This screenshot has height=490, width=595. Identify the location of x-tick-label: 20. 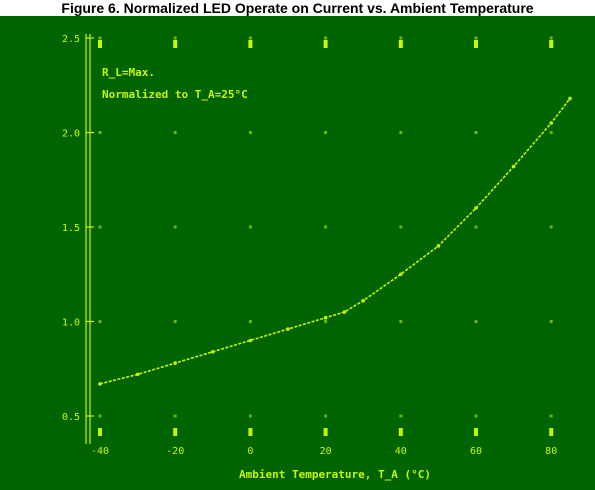
(326, 451).